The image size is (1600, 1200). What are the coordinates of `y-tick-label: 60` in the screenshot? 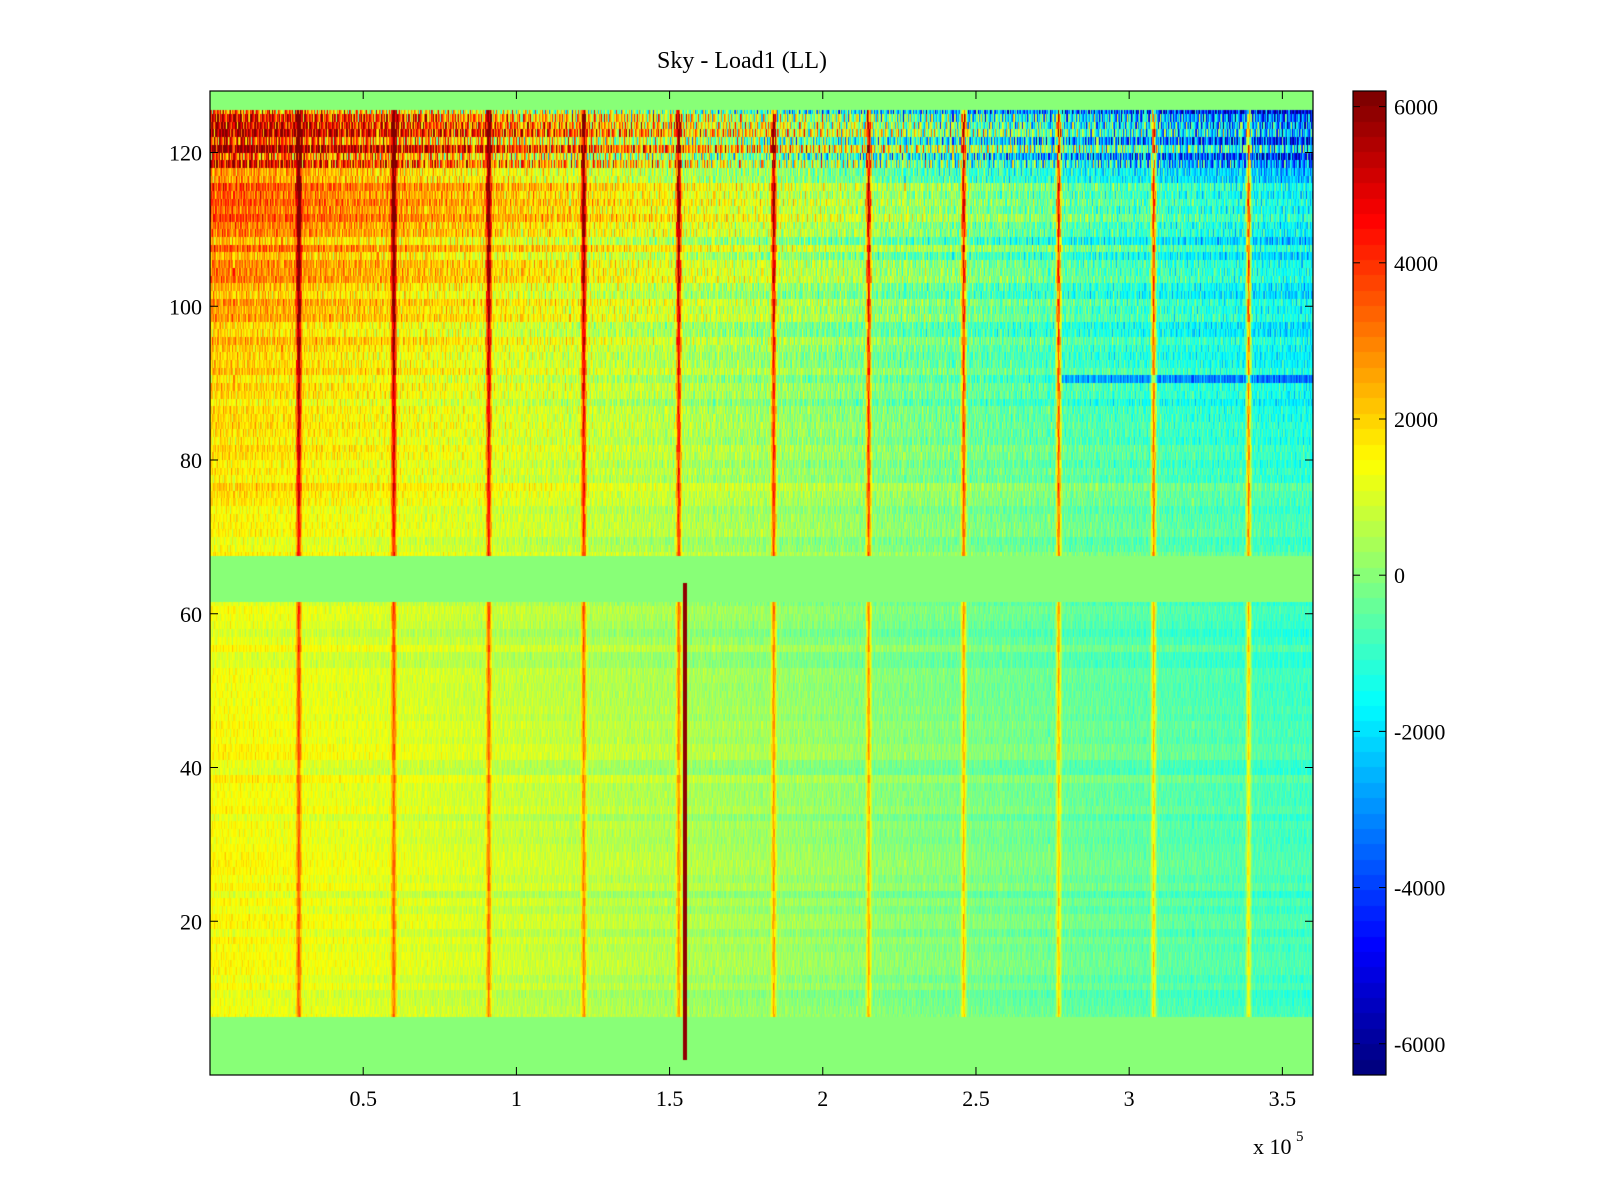 It's located at (191, 614).